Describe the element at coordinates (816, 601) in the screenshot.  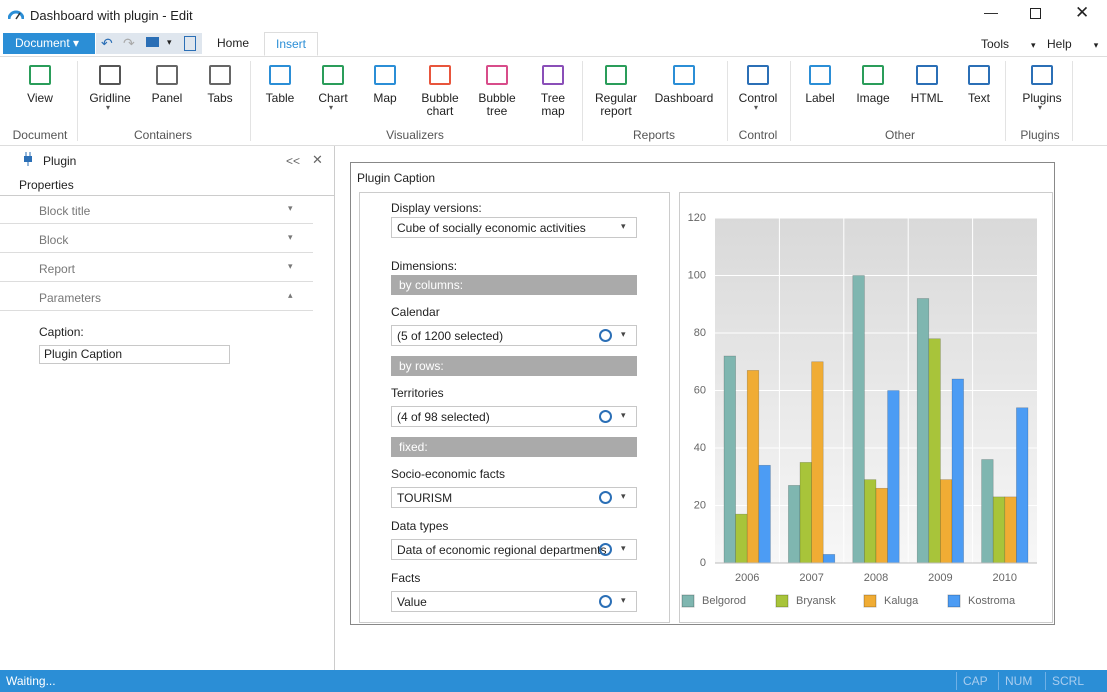
I see `legend-label: Bryansk` at that location.